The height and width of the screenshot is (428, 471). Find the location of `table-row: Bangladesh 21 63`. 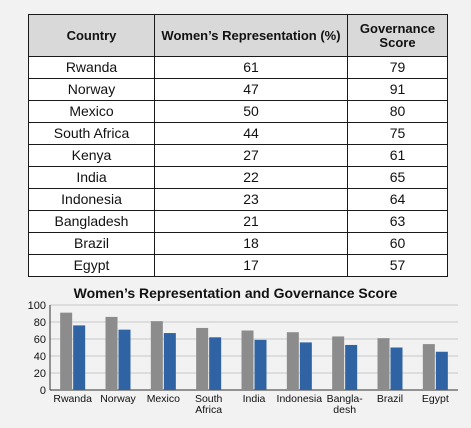

table-row: Bangladesh 21 63 is located at coordinates (238, 221).